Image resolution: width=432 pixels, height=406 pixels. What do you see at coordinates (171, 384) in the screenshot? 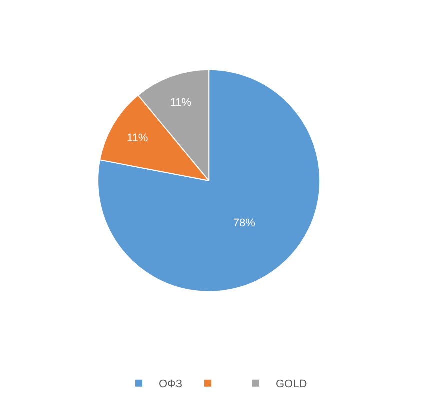
I see `legend-label: ОФЗ` at bounding box center [171, 384].